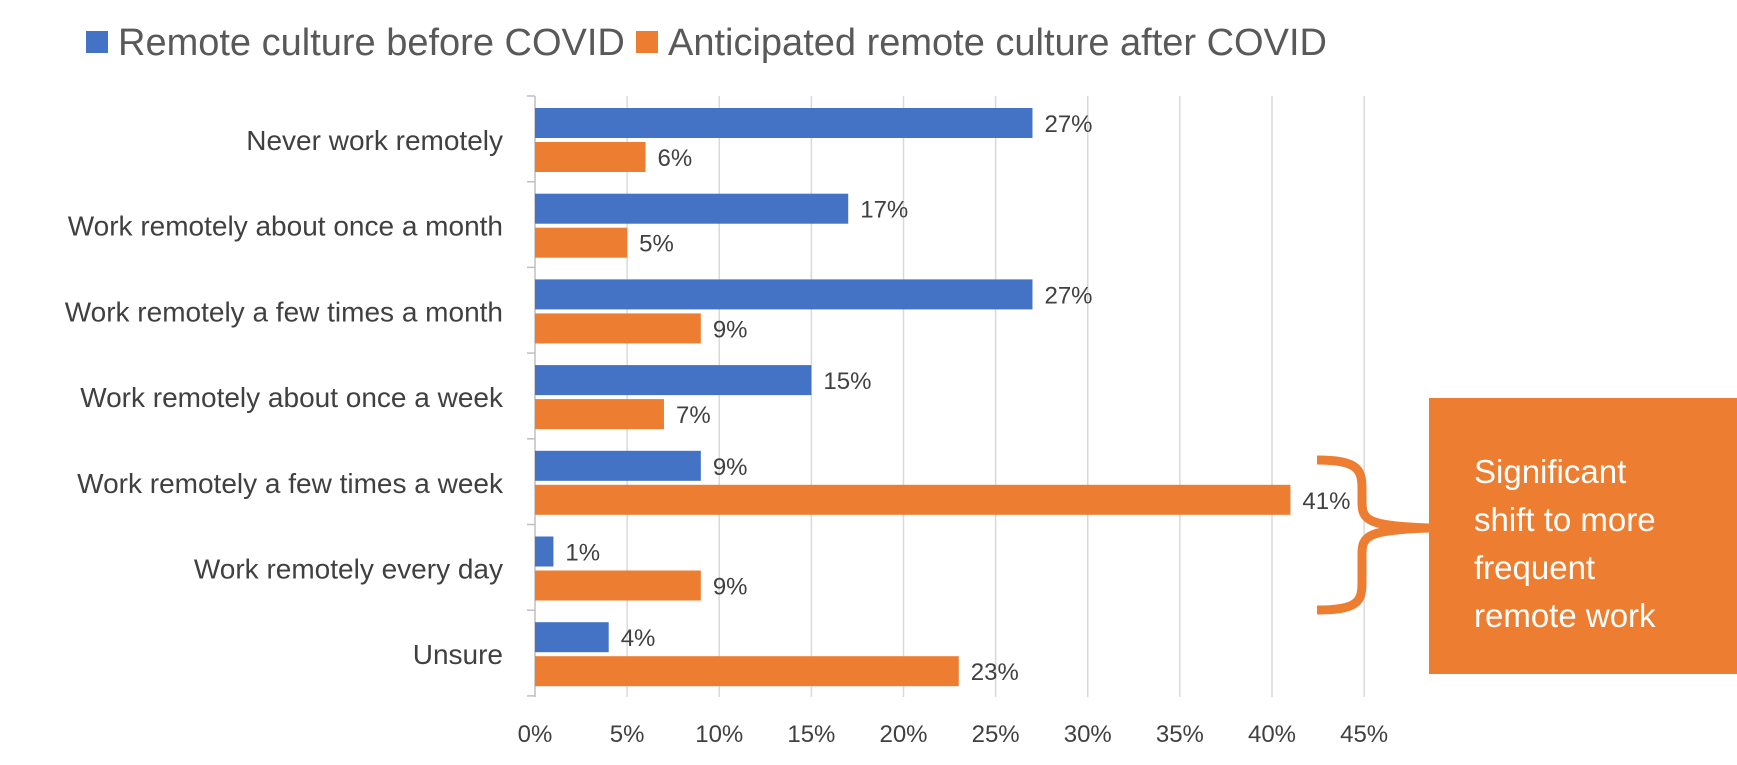  What do you see at coordinates (290, 483) in the screenshot?
I see `category-label: Work remotely a few times a week` at bounding box center [290, 483].